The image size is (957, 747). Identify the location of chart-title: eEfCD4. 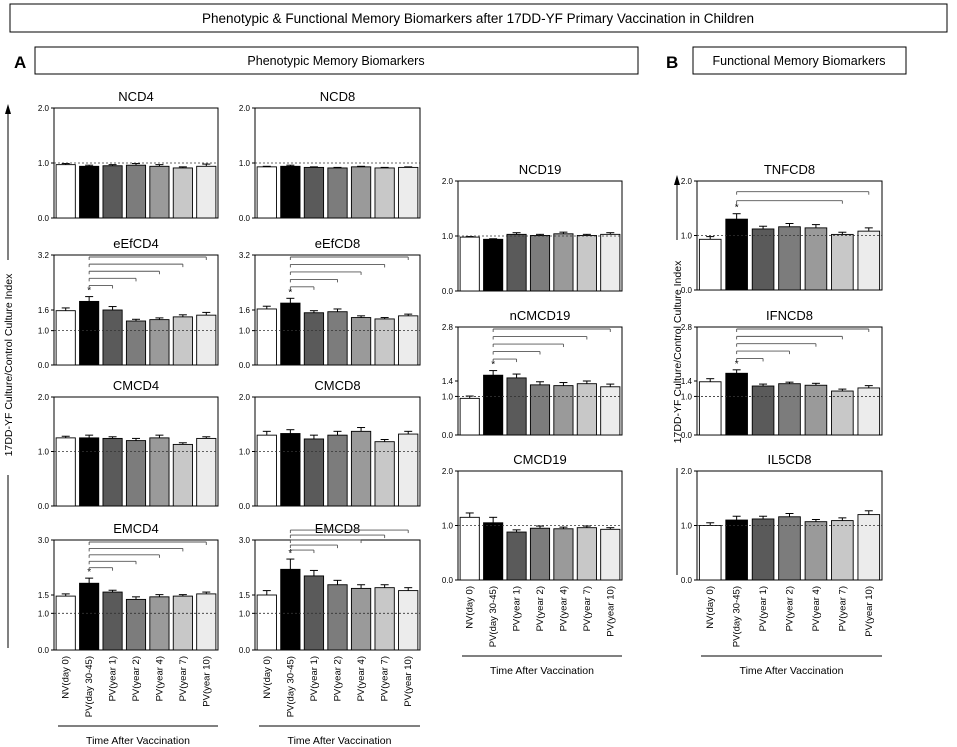
(136, 243).